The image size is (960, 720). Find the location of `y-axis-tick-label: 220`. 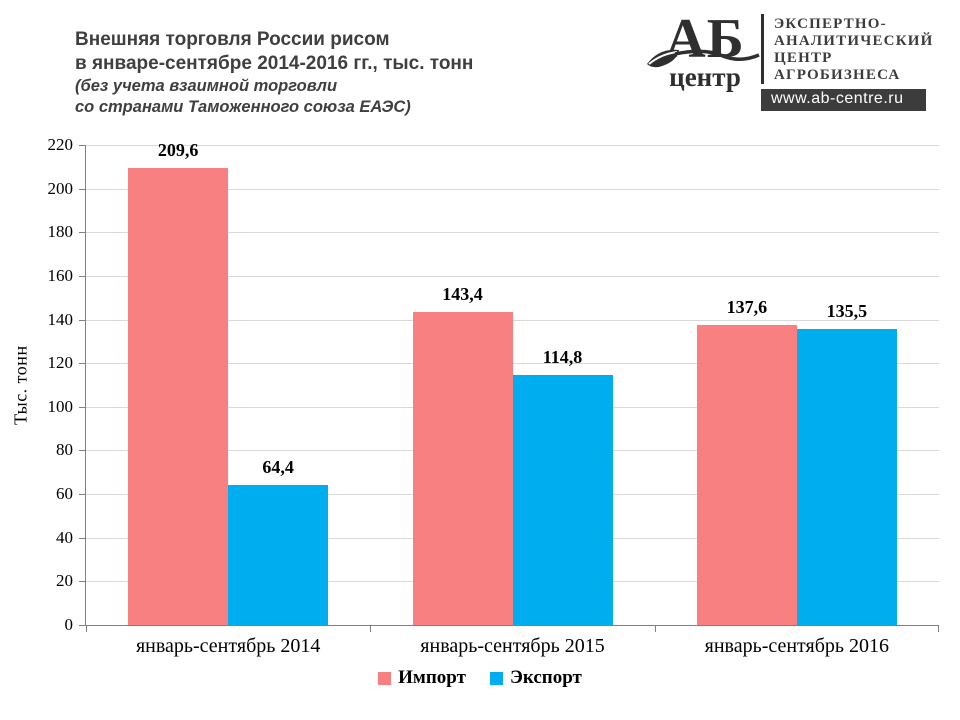

y-axis-tick-label: 220 is located at coordinates (60, 144).